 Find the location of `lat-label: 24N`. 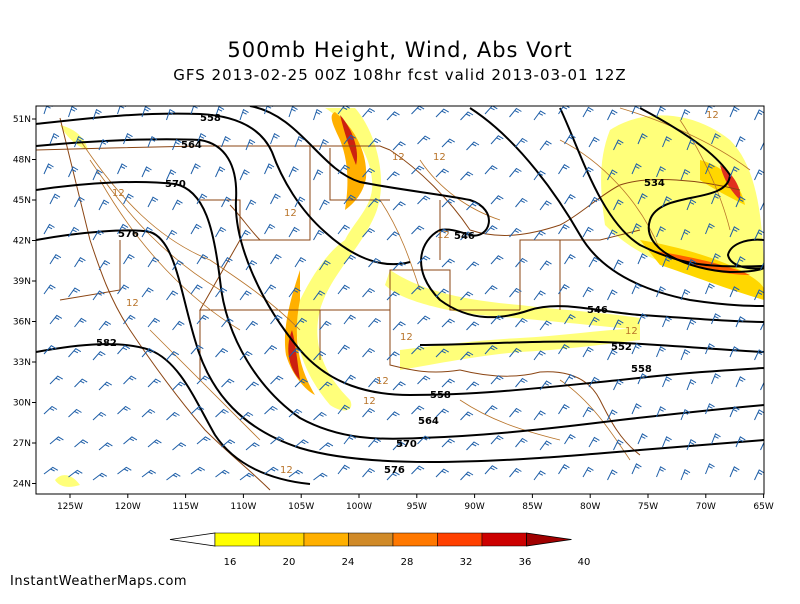

lat-label: 24N is located at coordinates (22, 485).